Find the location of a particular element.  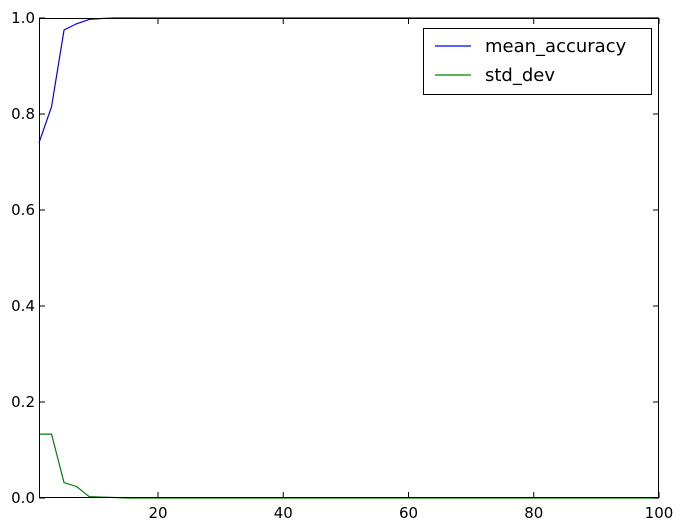

x-tick-label: 100 is located at coordinates (659, 513).